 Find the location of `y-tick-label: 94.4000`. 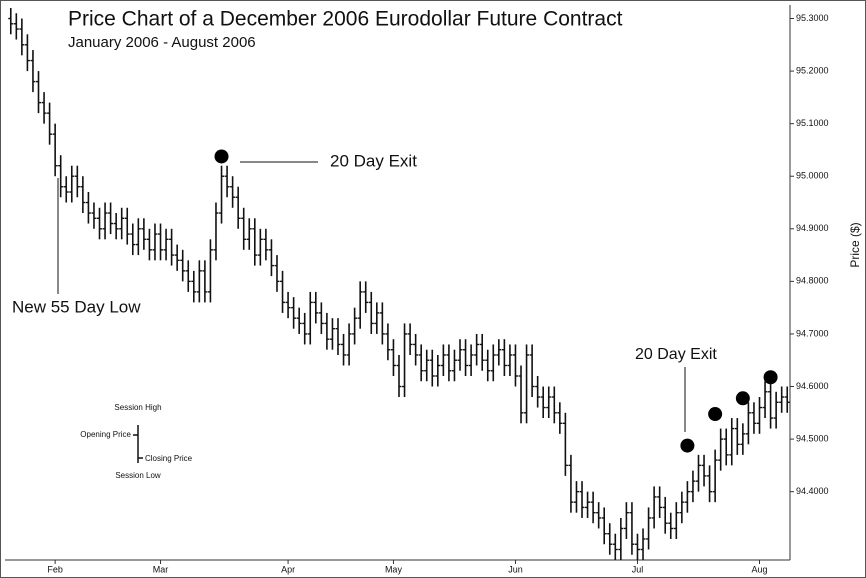

y-tick-label: 94.4000 is located at coordinates (812, 491).